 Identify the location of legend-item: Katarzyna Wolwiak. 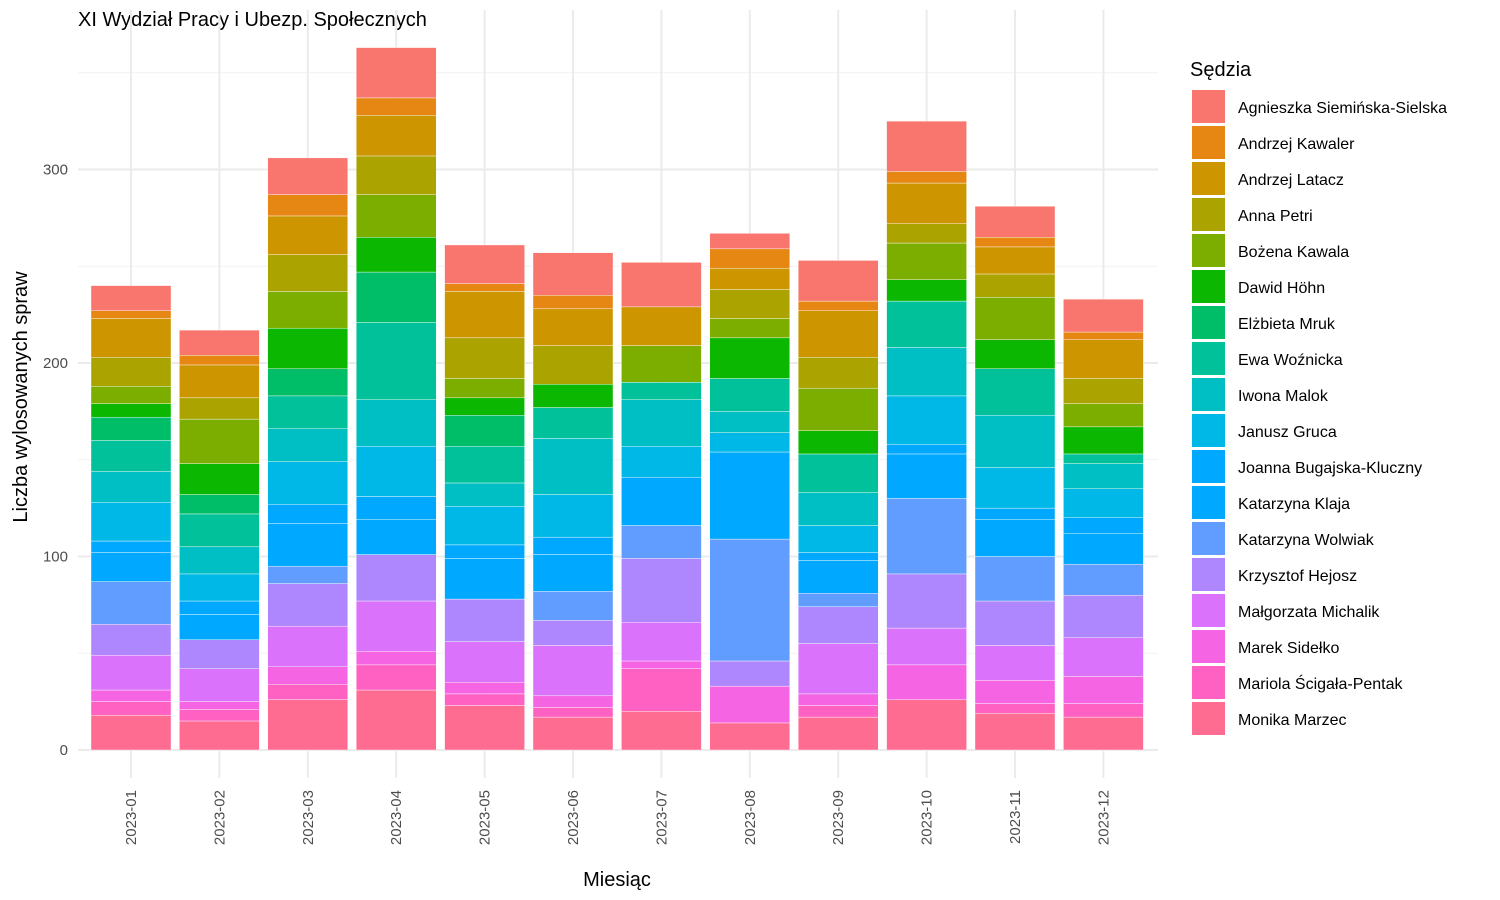
(1283, 538).